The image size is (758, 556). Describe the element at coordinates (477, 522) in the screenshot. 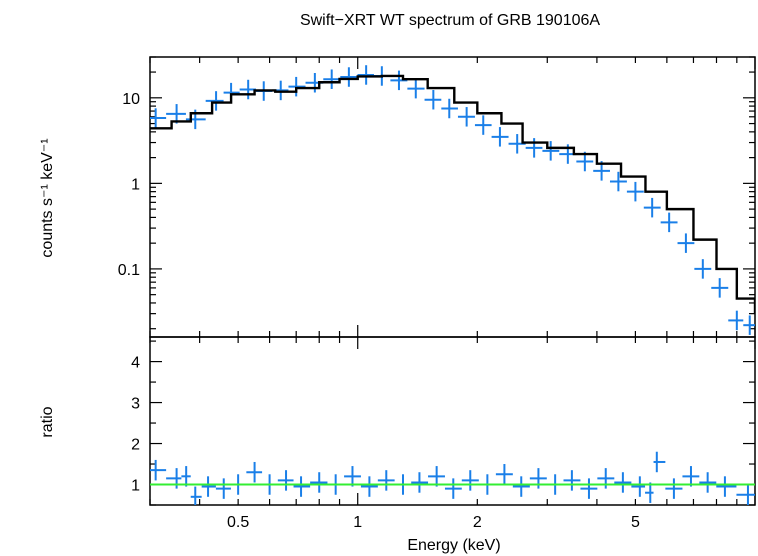

I see `x-tick-label: 2` at that location.